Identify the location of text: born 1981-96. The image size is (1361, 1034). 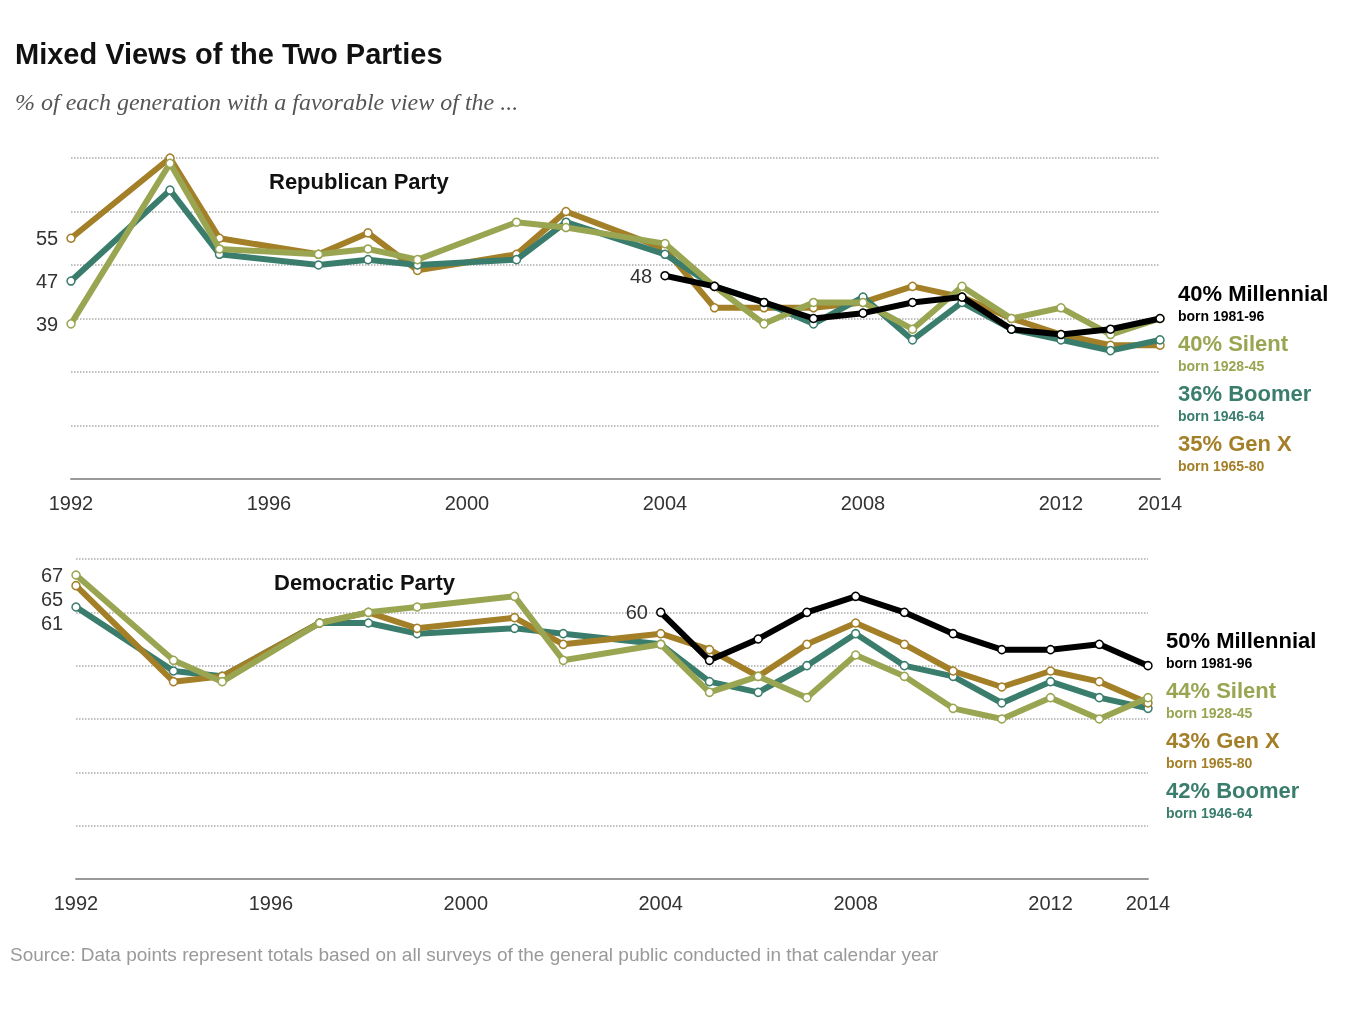
(1209, 662).